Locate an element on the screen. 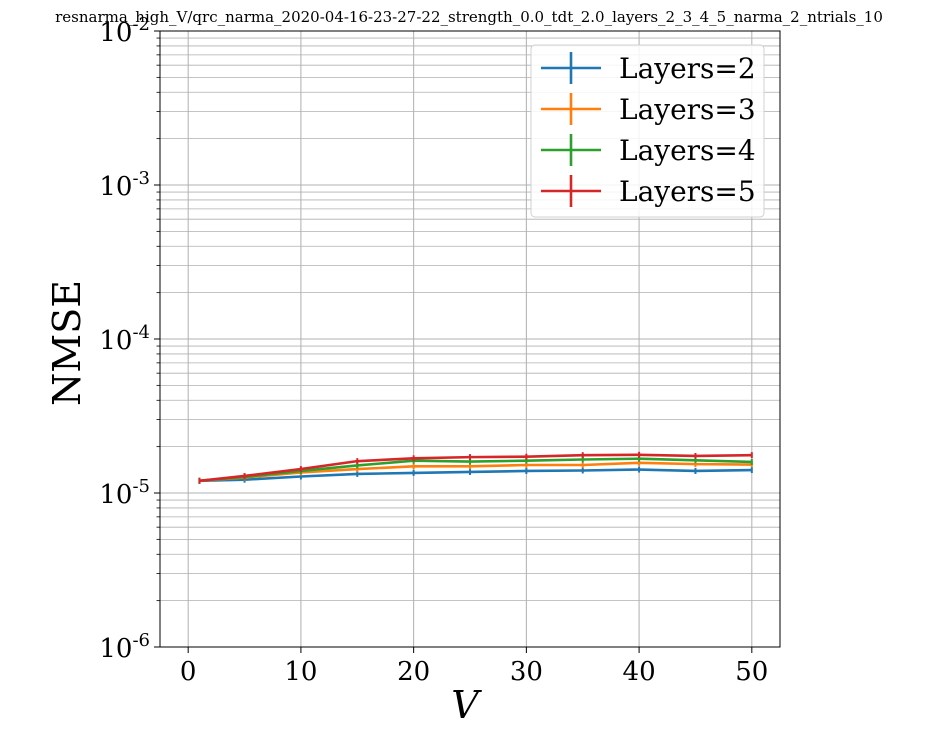 The image size is (938, 736). y-tick-label: 10⁻⁴ is located at coordinates (124, 339).